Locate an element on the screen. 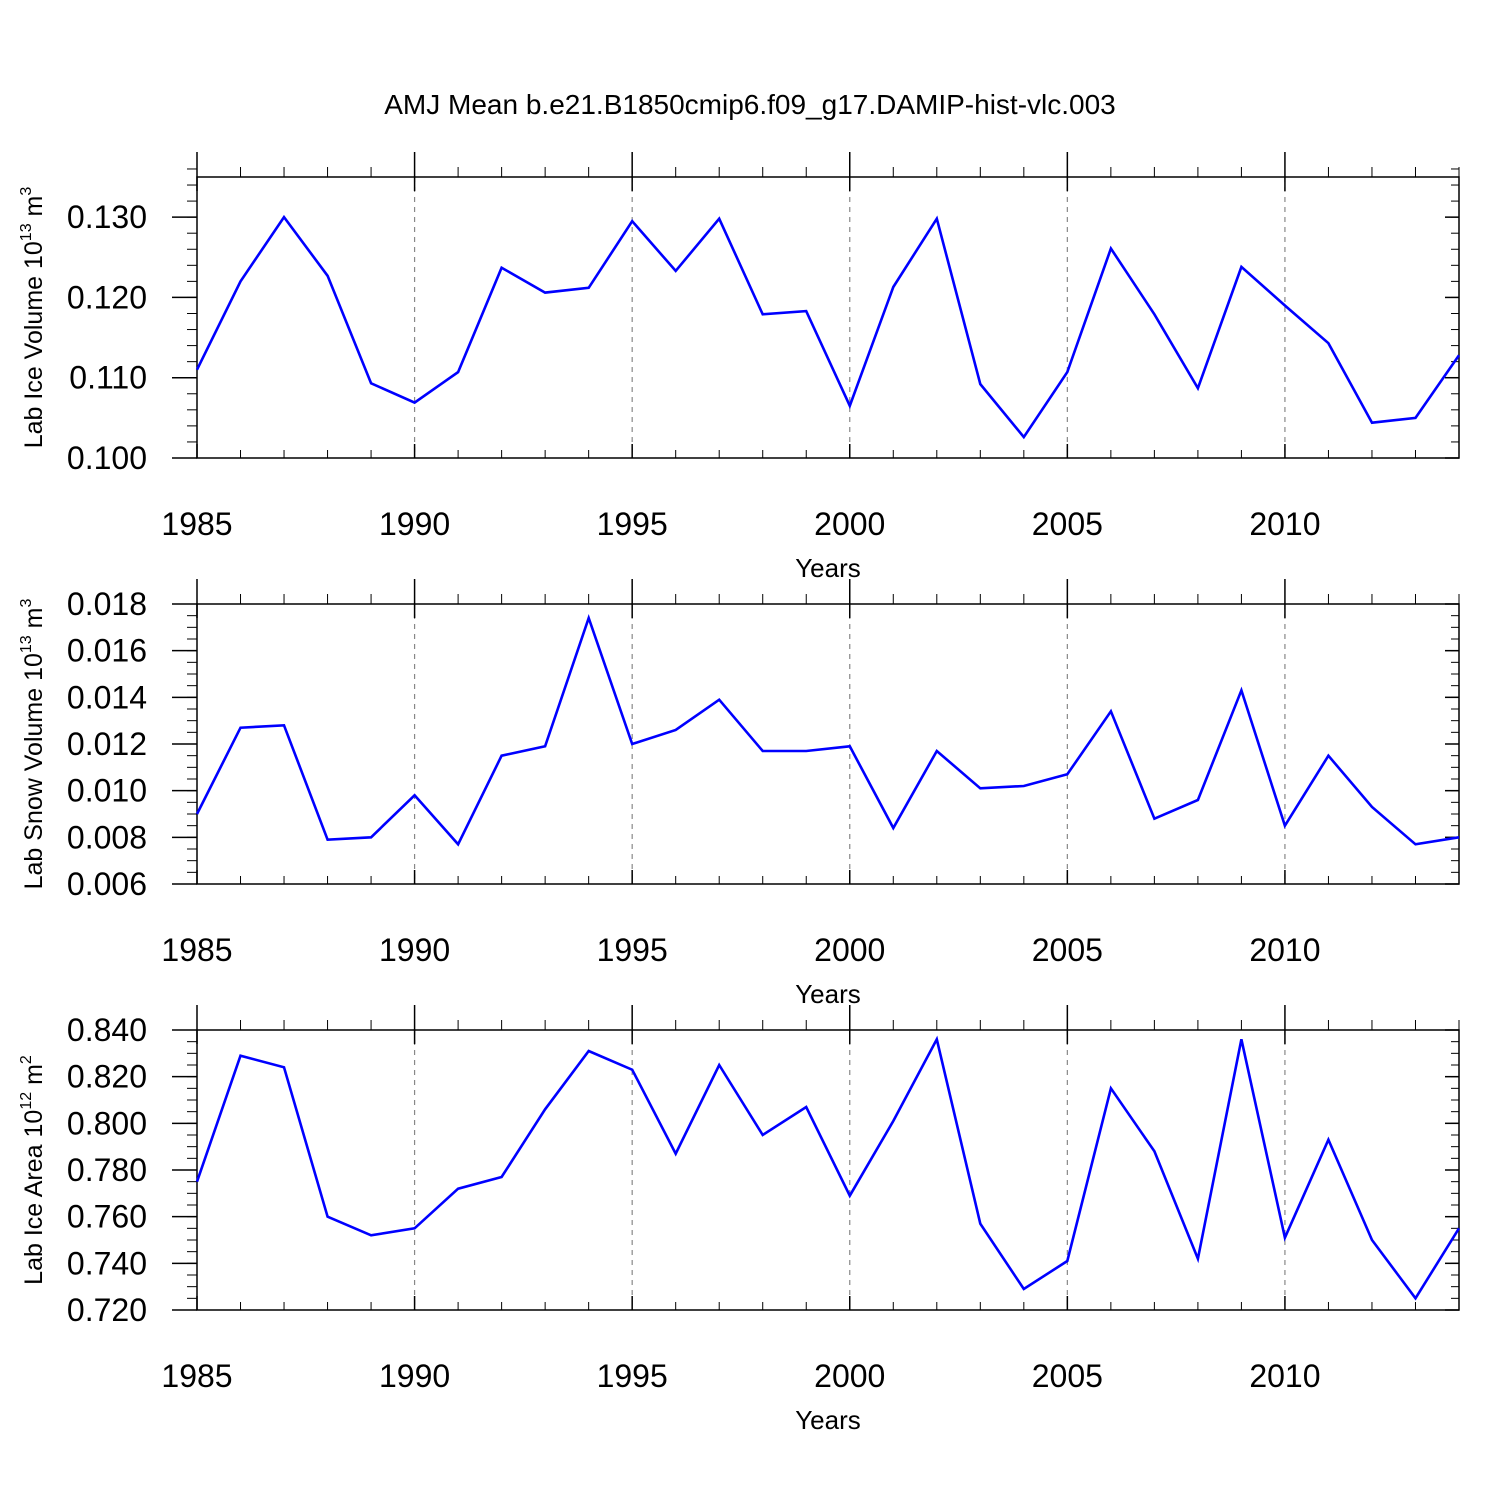 The height and width of the screenshot is (1500, 1500). lab-ice-area-x-tick-label: 1985 is located at coordinates (196, 1376).